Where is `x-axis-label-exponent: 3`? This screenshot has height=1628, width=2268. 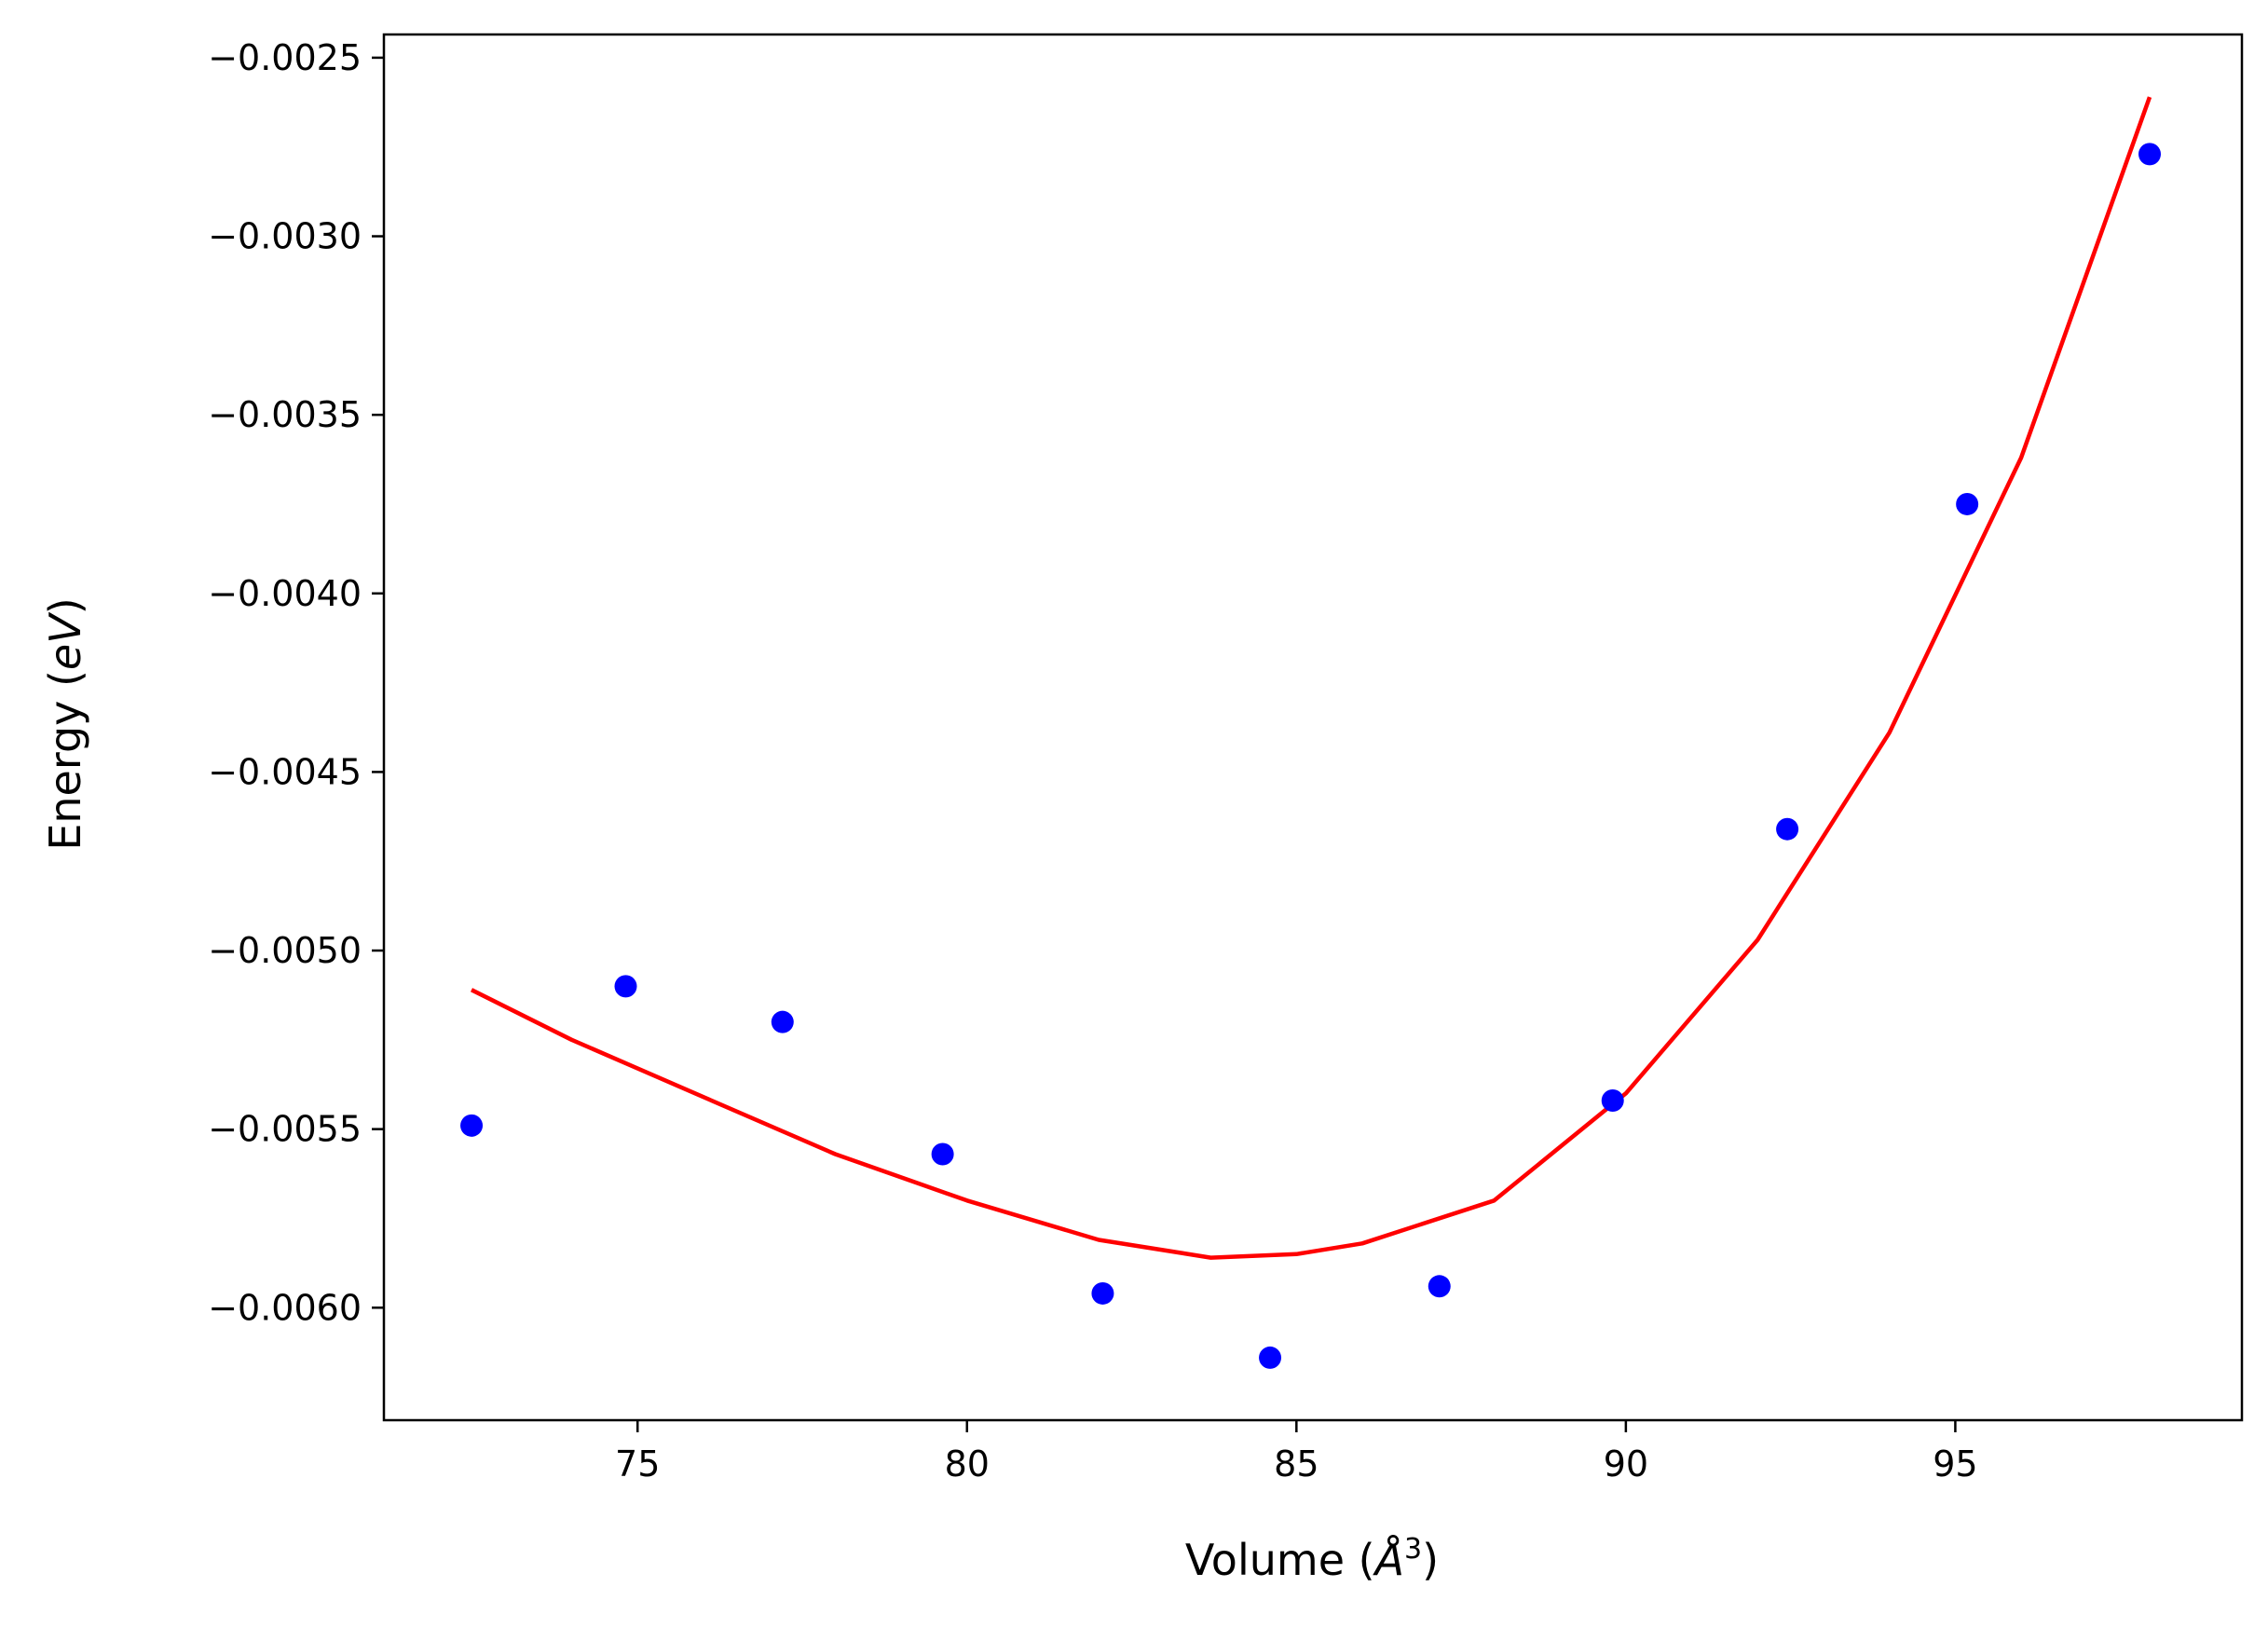
x-axis-label-exponent: 3 is located at coordinates (1413, 1550).